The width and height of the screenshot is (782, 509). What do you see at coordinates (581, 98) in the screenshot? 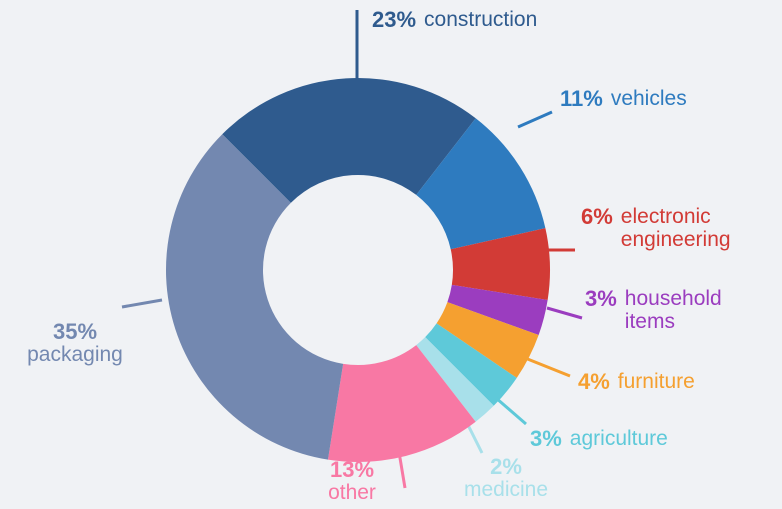
I see `percent-label: 11%` at bounding box center [581, 98].